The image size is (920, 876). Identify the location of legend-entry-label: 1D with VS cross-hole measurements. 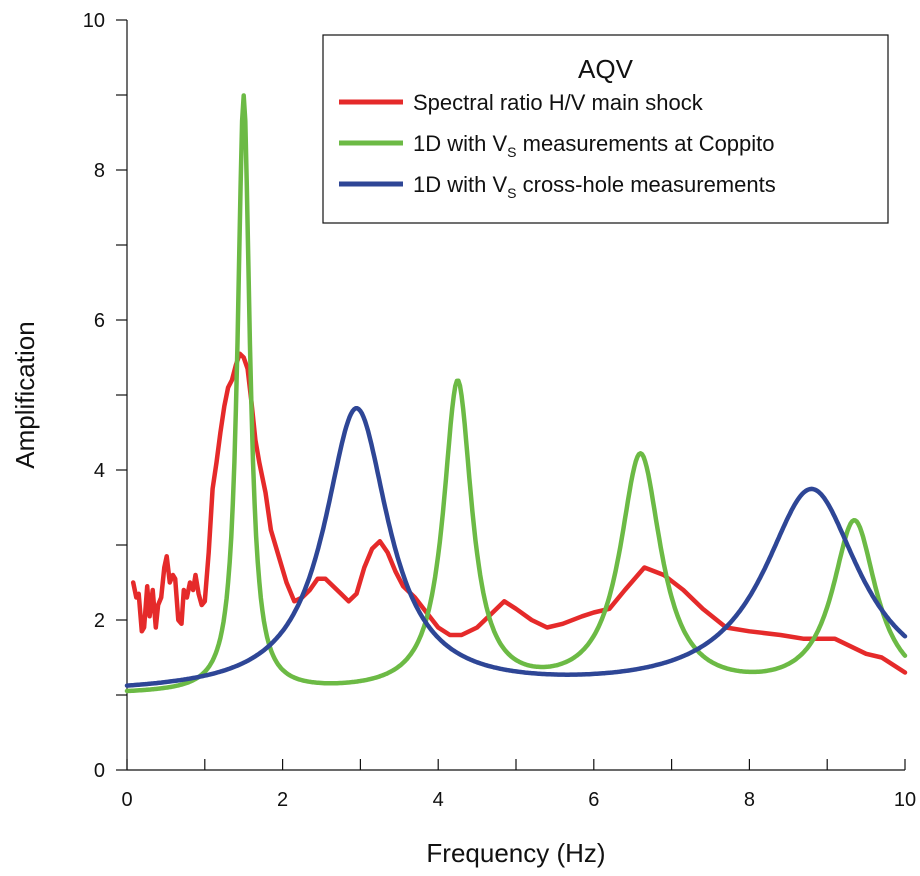
(594, 186).